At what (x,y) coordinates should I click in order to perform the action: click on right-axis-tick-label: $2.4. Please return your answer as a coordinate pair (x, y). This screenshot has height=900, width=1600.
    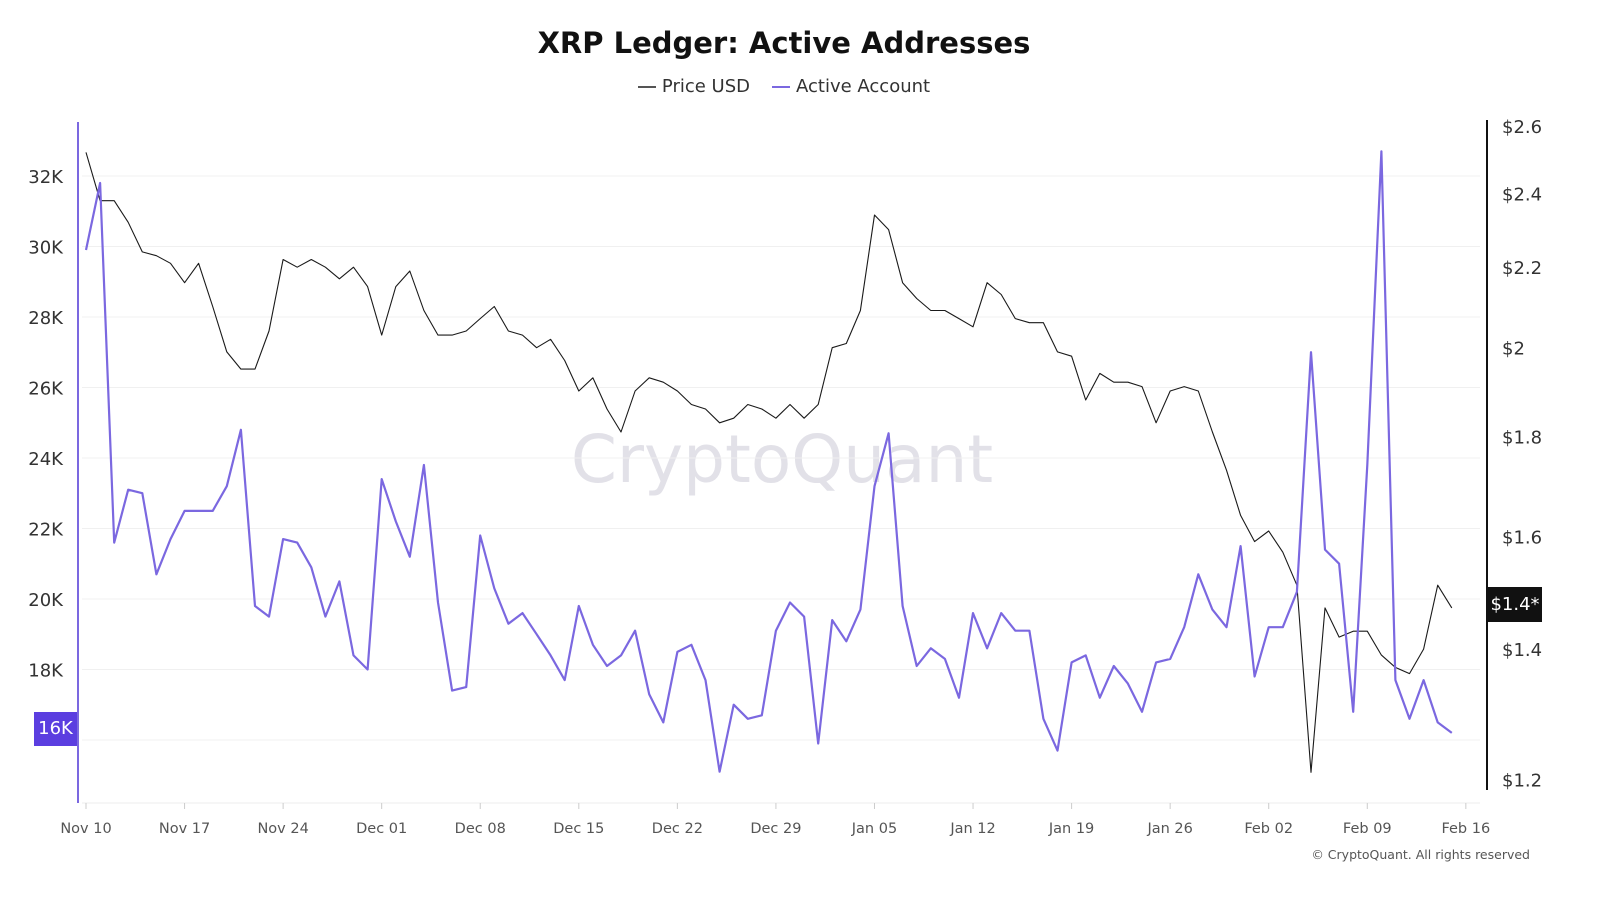
    Looking at the image, I should click on (1522, 195).